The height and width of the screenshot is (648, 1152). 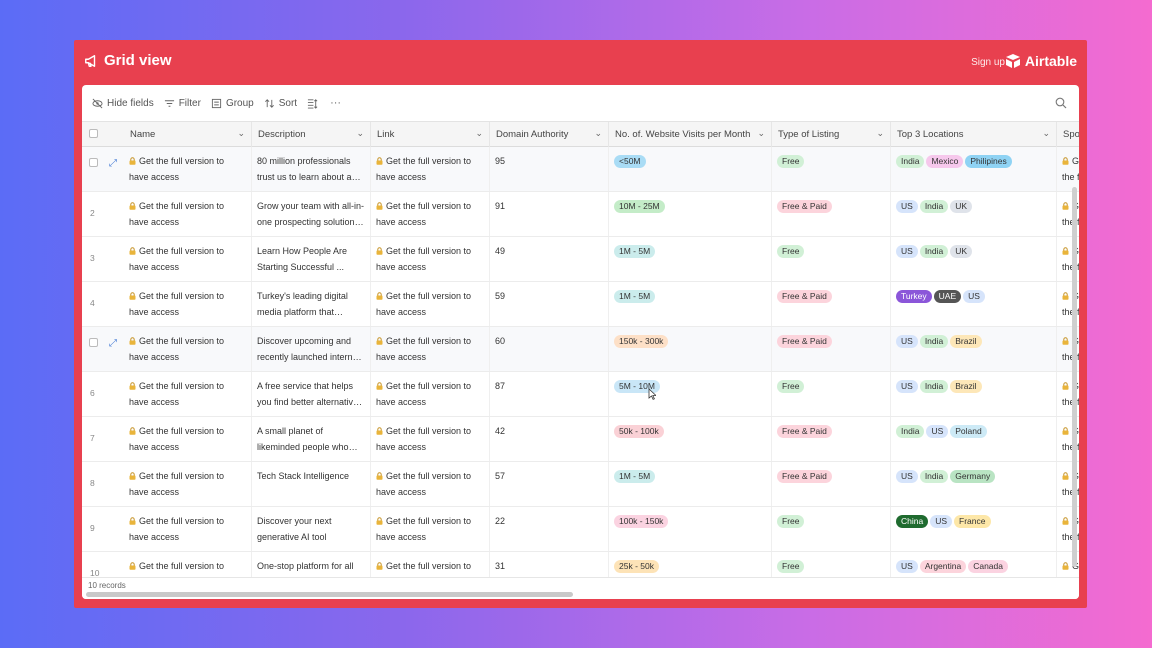 I want to click on visits-cell: 50k - 100k, so click(x=690, y=439).